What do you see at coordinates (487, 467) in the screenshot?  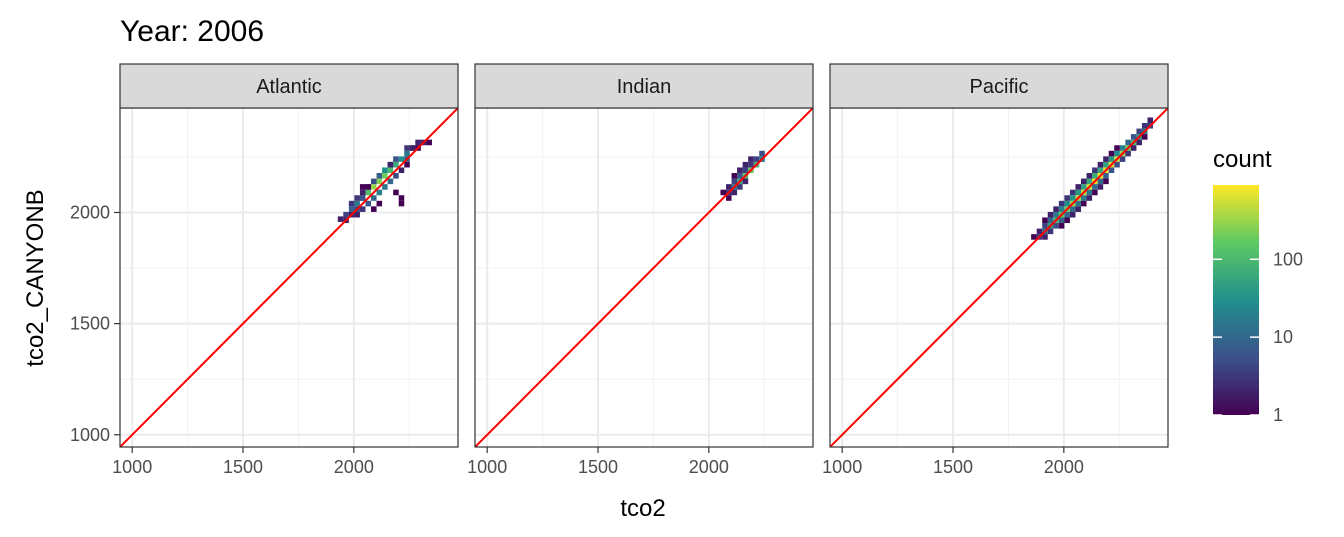 I see `x-tick-label: 1000` at bounding box center [487, 467].